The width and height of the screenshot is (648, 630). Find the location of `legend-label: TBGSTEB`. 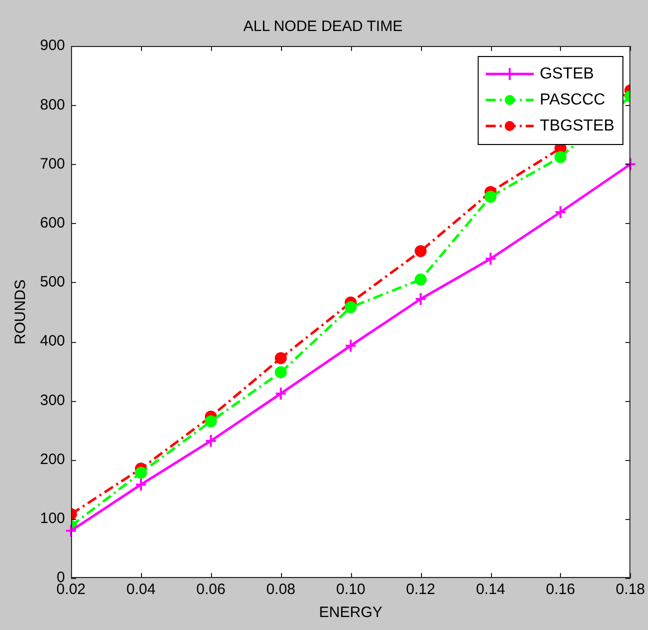

legend-label: TBGSTEB is located at coordinates (577, 125).